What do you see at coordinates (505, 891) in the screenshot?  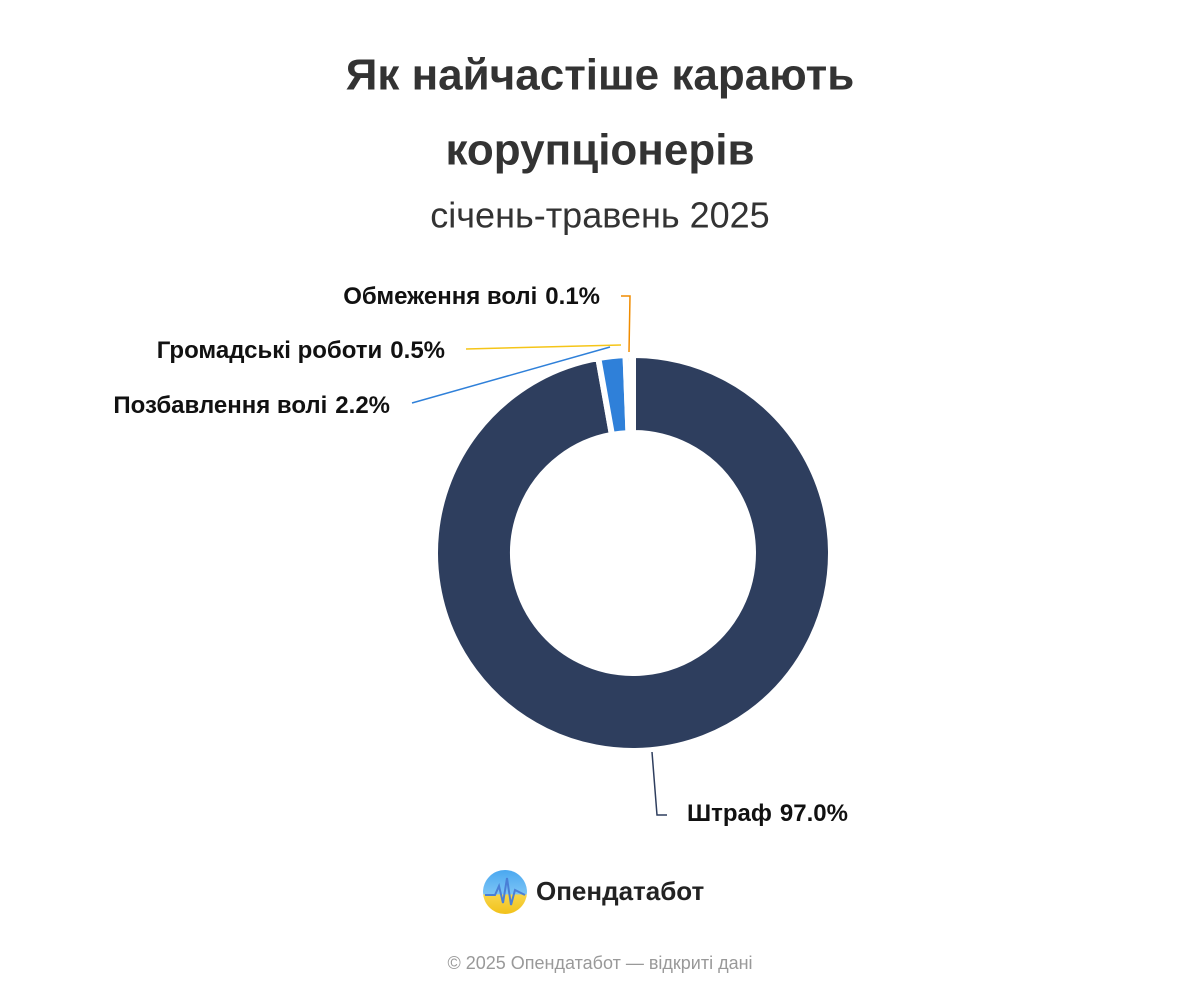 I see `logo-wave` at bounding box center [505, 891].